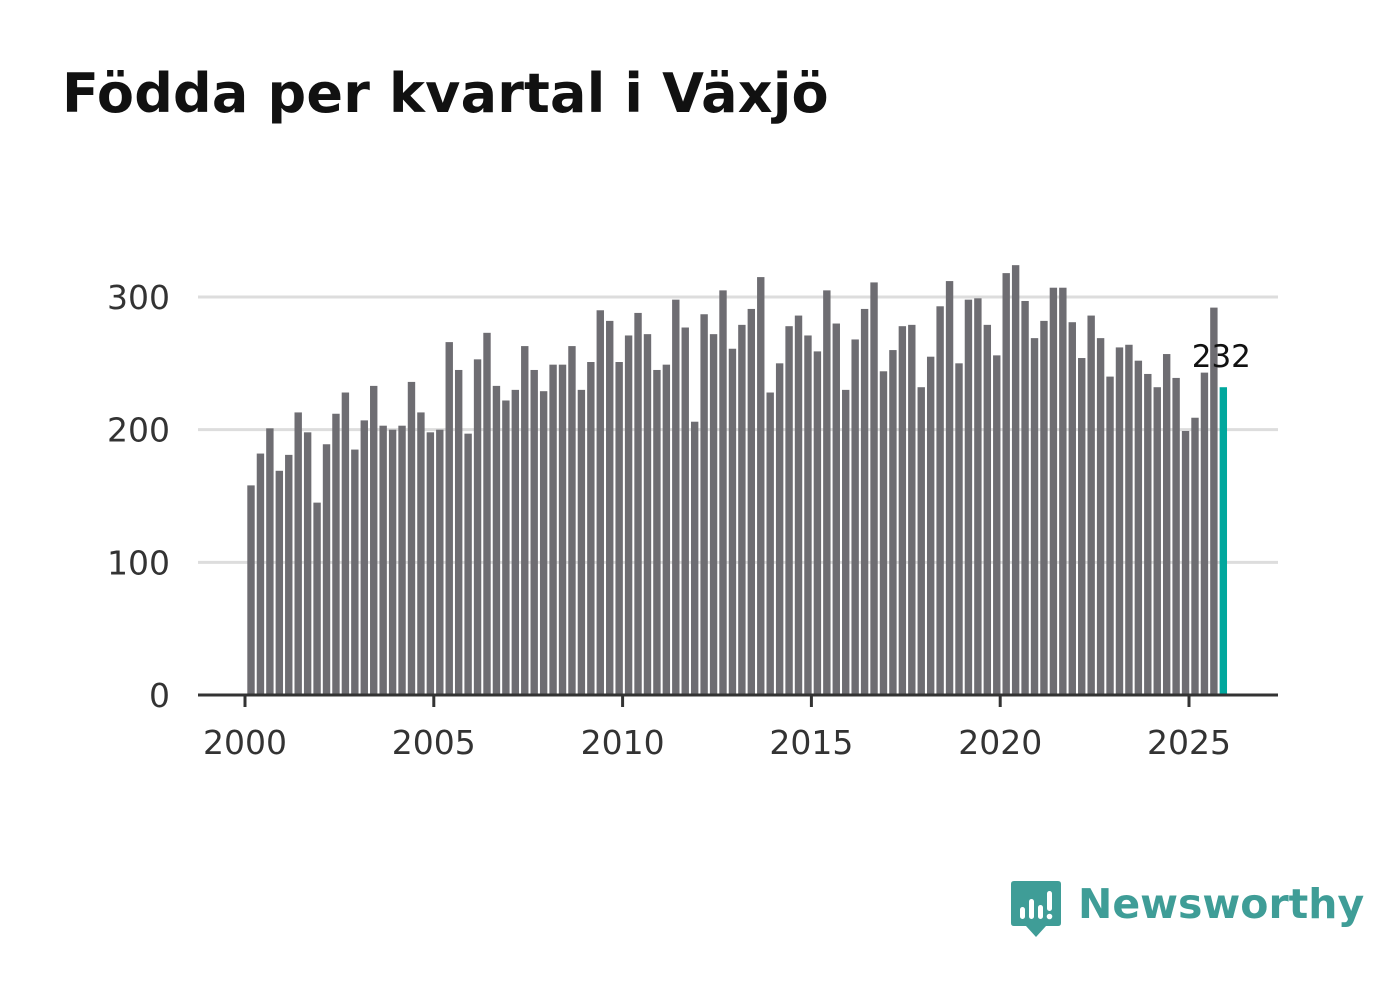 This screenshot has height=999, width=1382. Describe the element at coordinates (138, 297) in the screenshot. I see `y-tick-label: 300` at that location.